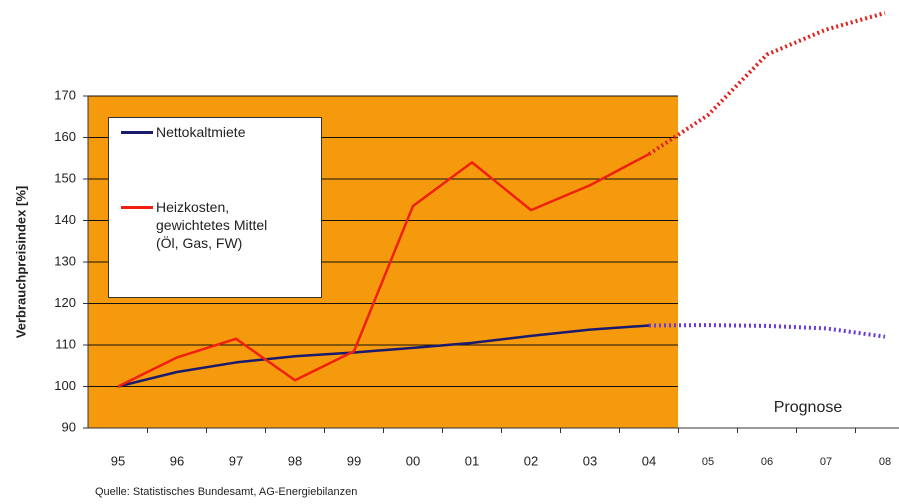 The image size is (899, 504). Describe the element at coordinates (65, 260) in the screenshot. I see `y-tick-label: 130` at that location.